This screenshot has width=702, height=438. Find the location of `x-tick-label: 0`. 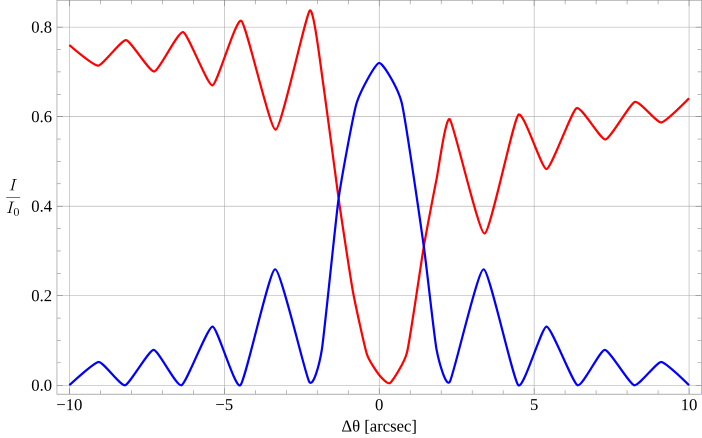

x-tick-label: 0 is located at coordinates (379, 404).